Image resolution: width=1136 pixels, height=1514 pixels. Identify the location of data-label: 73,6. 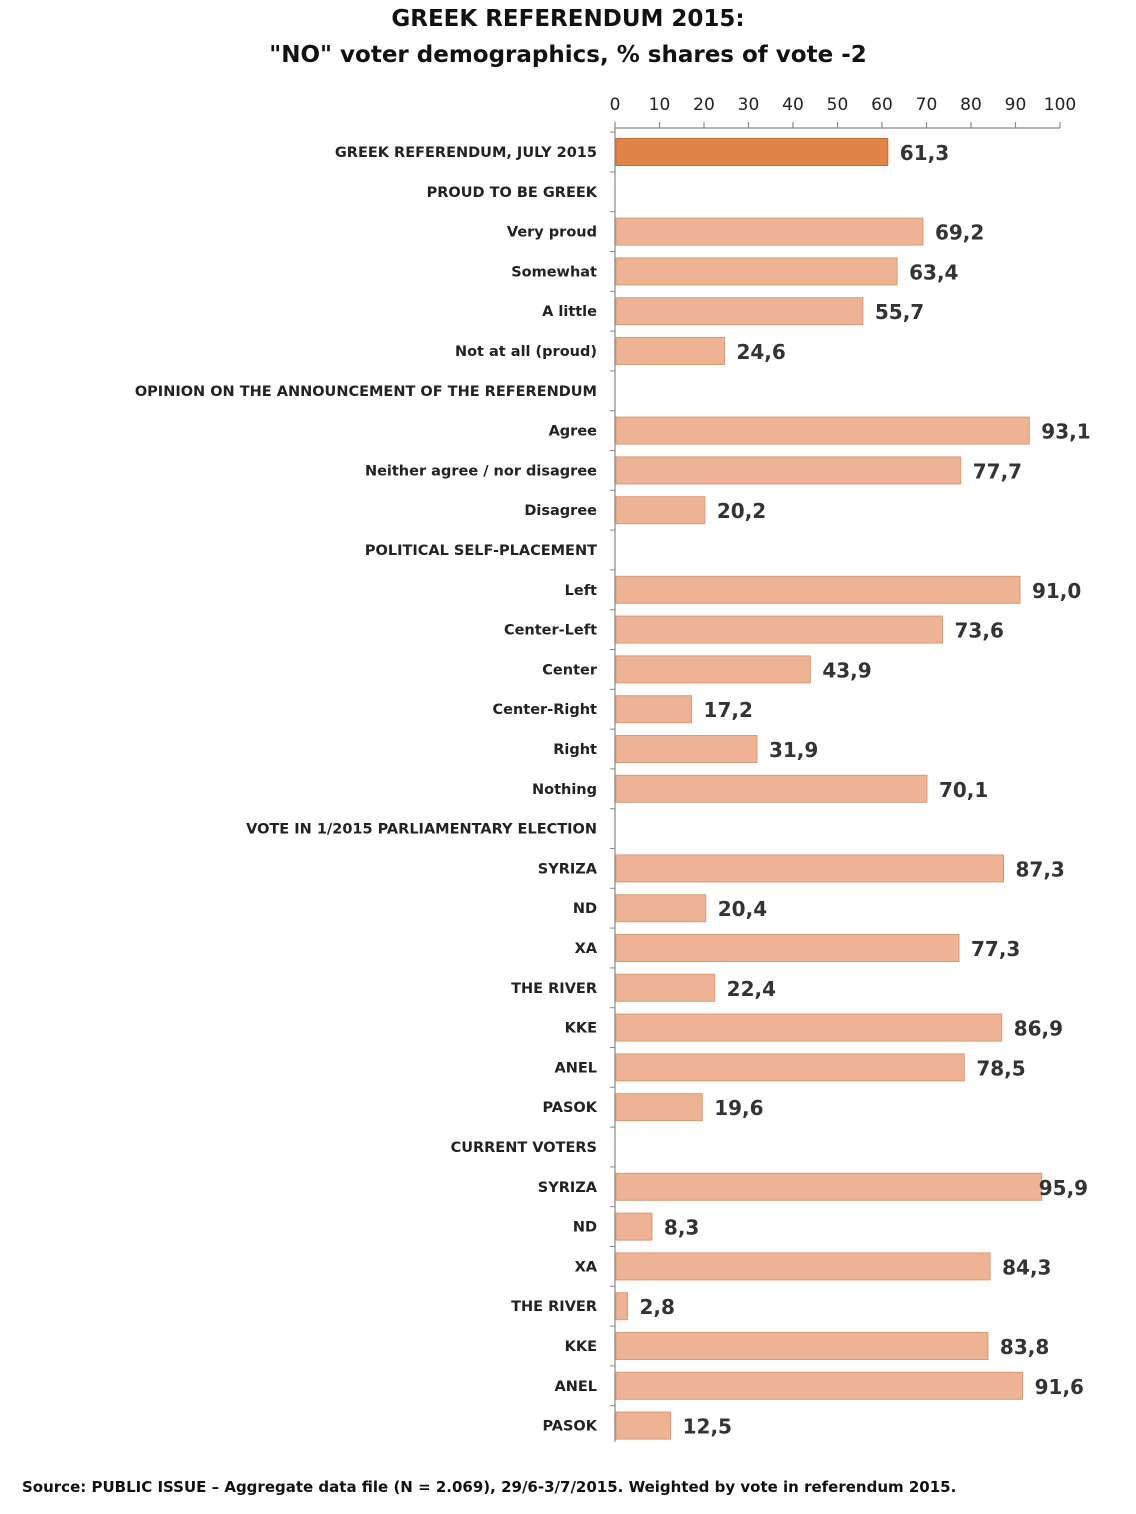
(979, 631).